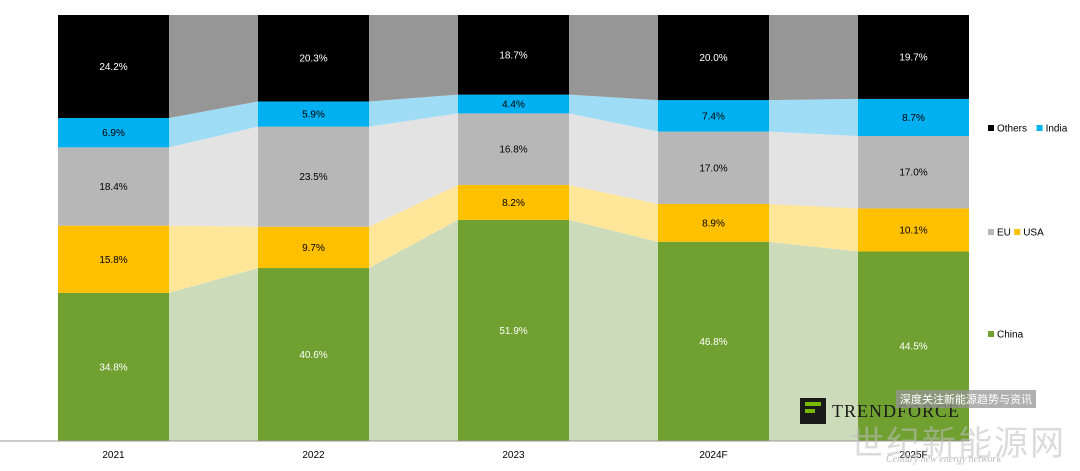 This screenshot has width=1080, height=471. Describe the element at coordinates (413, 226) in the screenshot. I see `band-usa-2022-2023` at that location.